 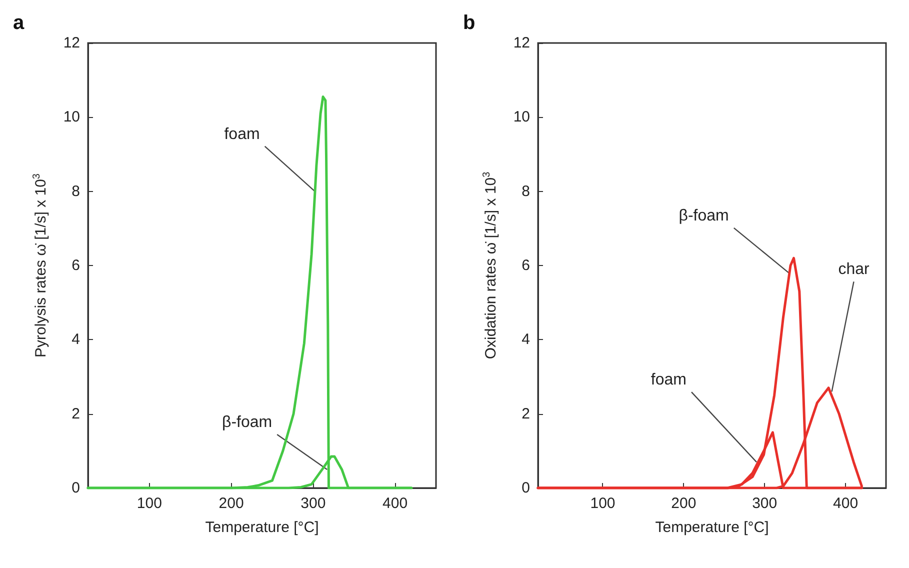 I want to click on y-axis-title: Pyrolysis rates ω̇ [1/s] x 103, so click(x=41, y=265).